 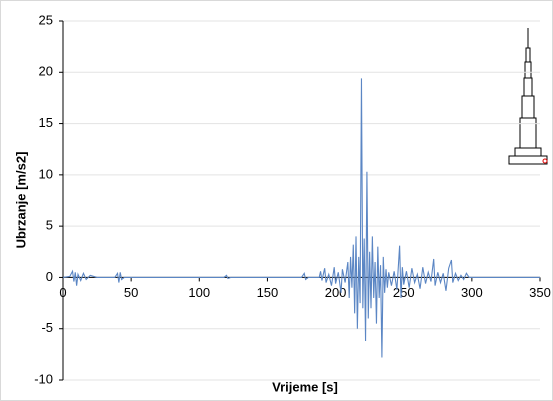 I want to click on x-tick-label: 0, so click(x=62, y=292).